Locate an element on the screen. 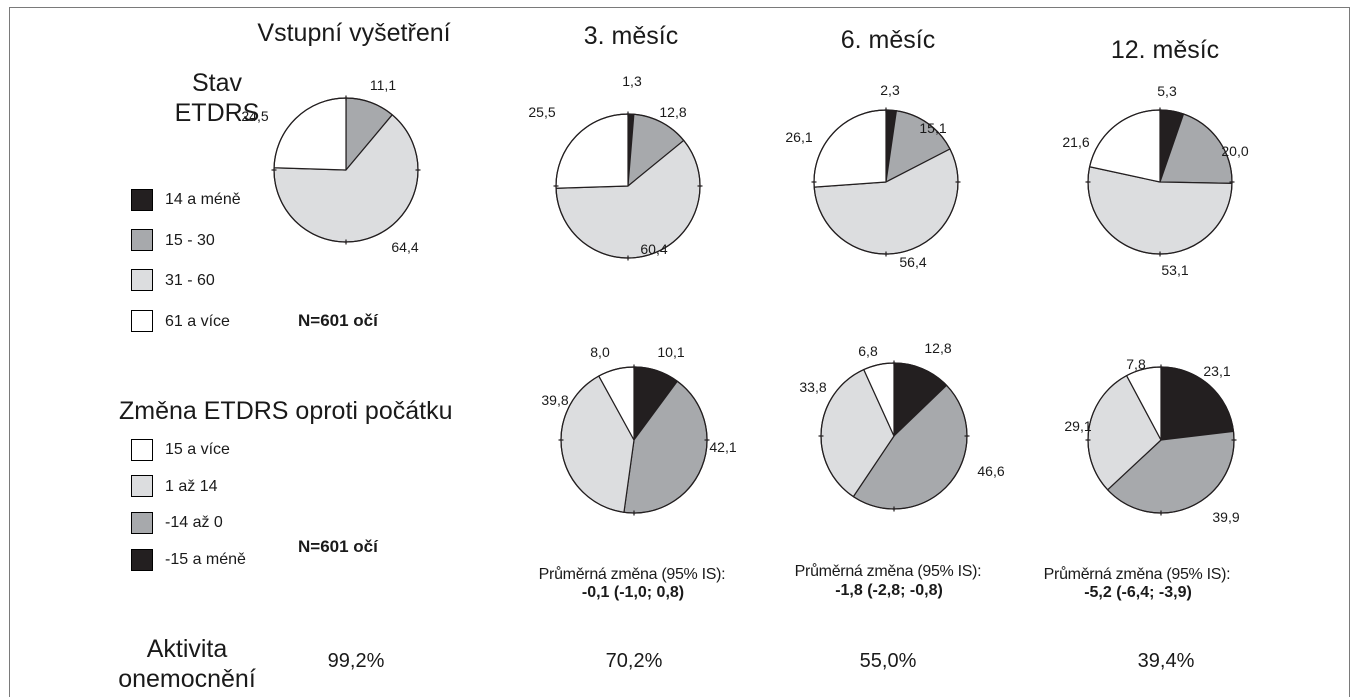 This screenshot has height=698, width=1360. pie-chart: 10,1 42,1 39,8 8,0 is located at coordinates (639, 430).